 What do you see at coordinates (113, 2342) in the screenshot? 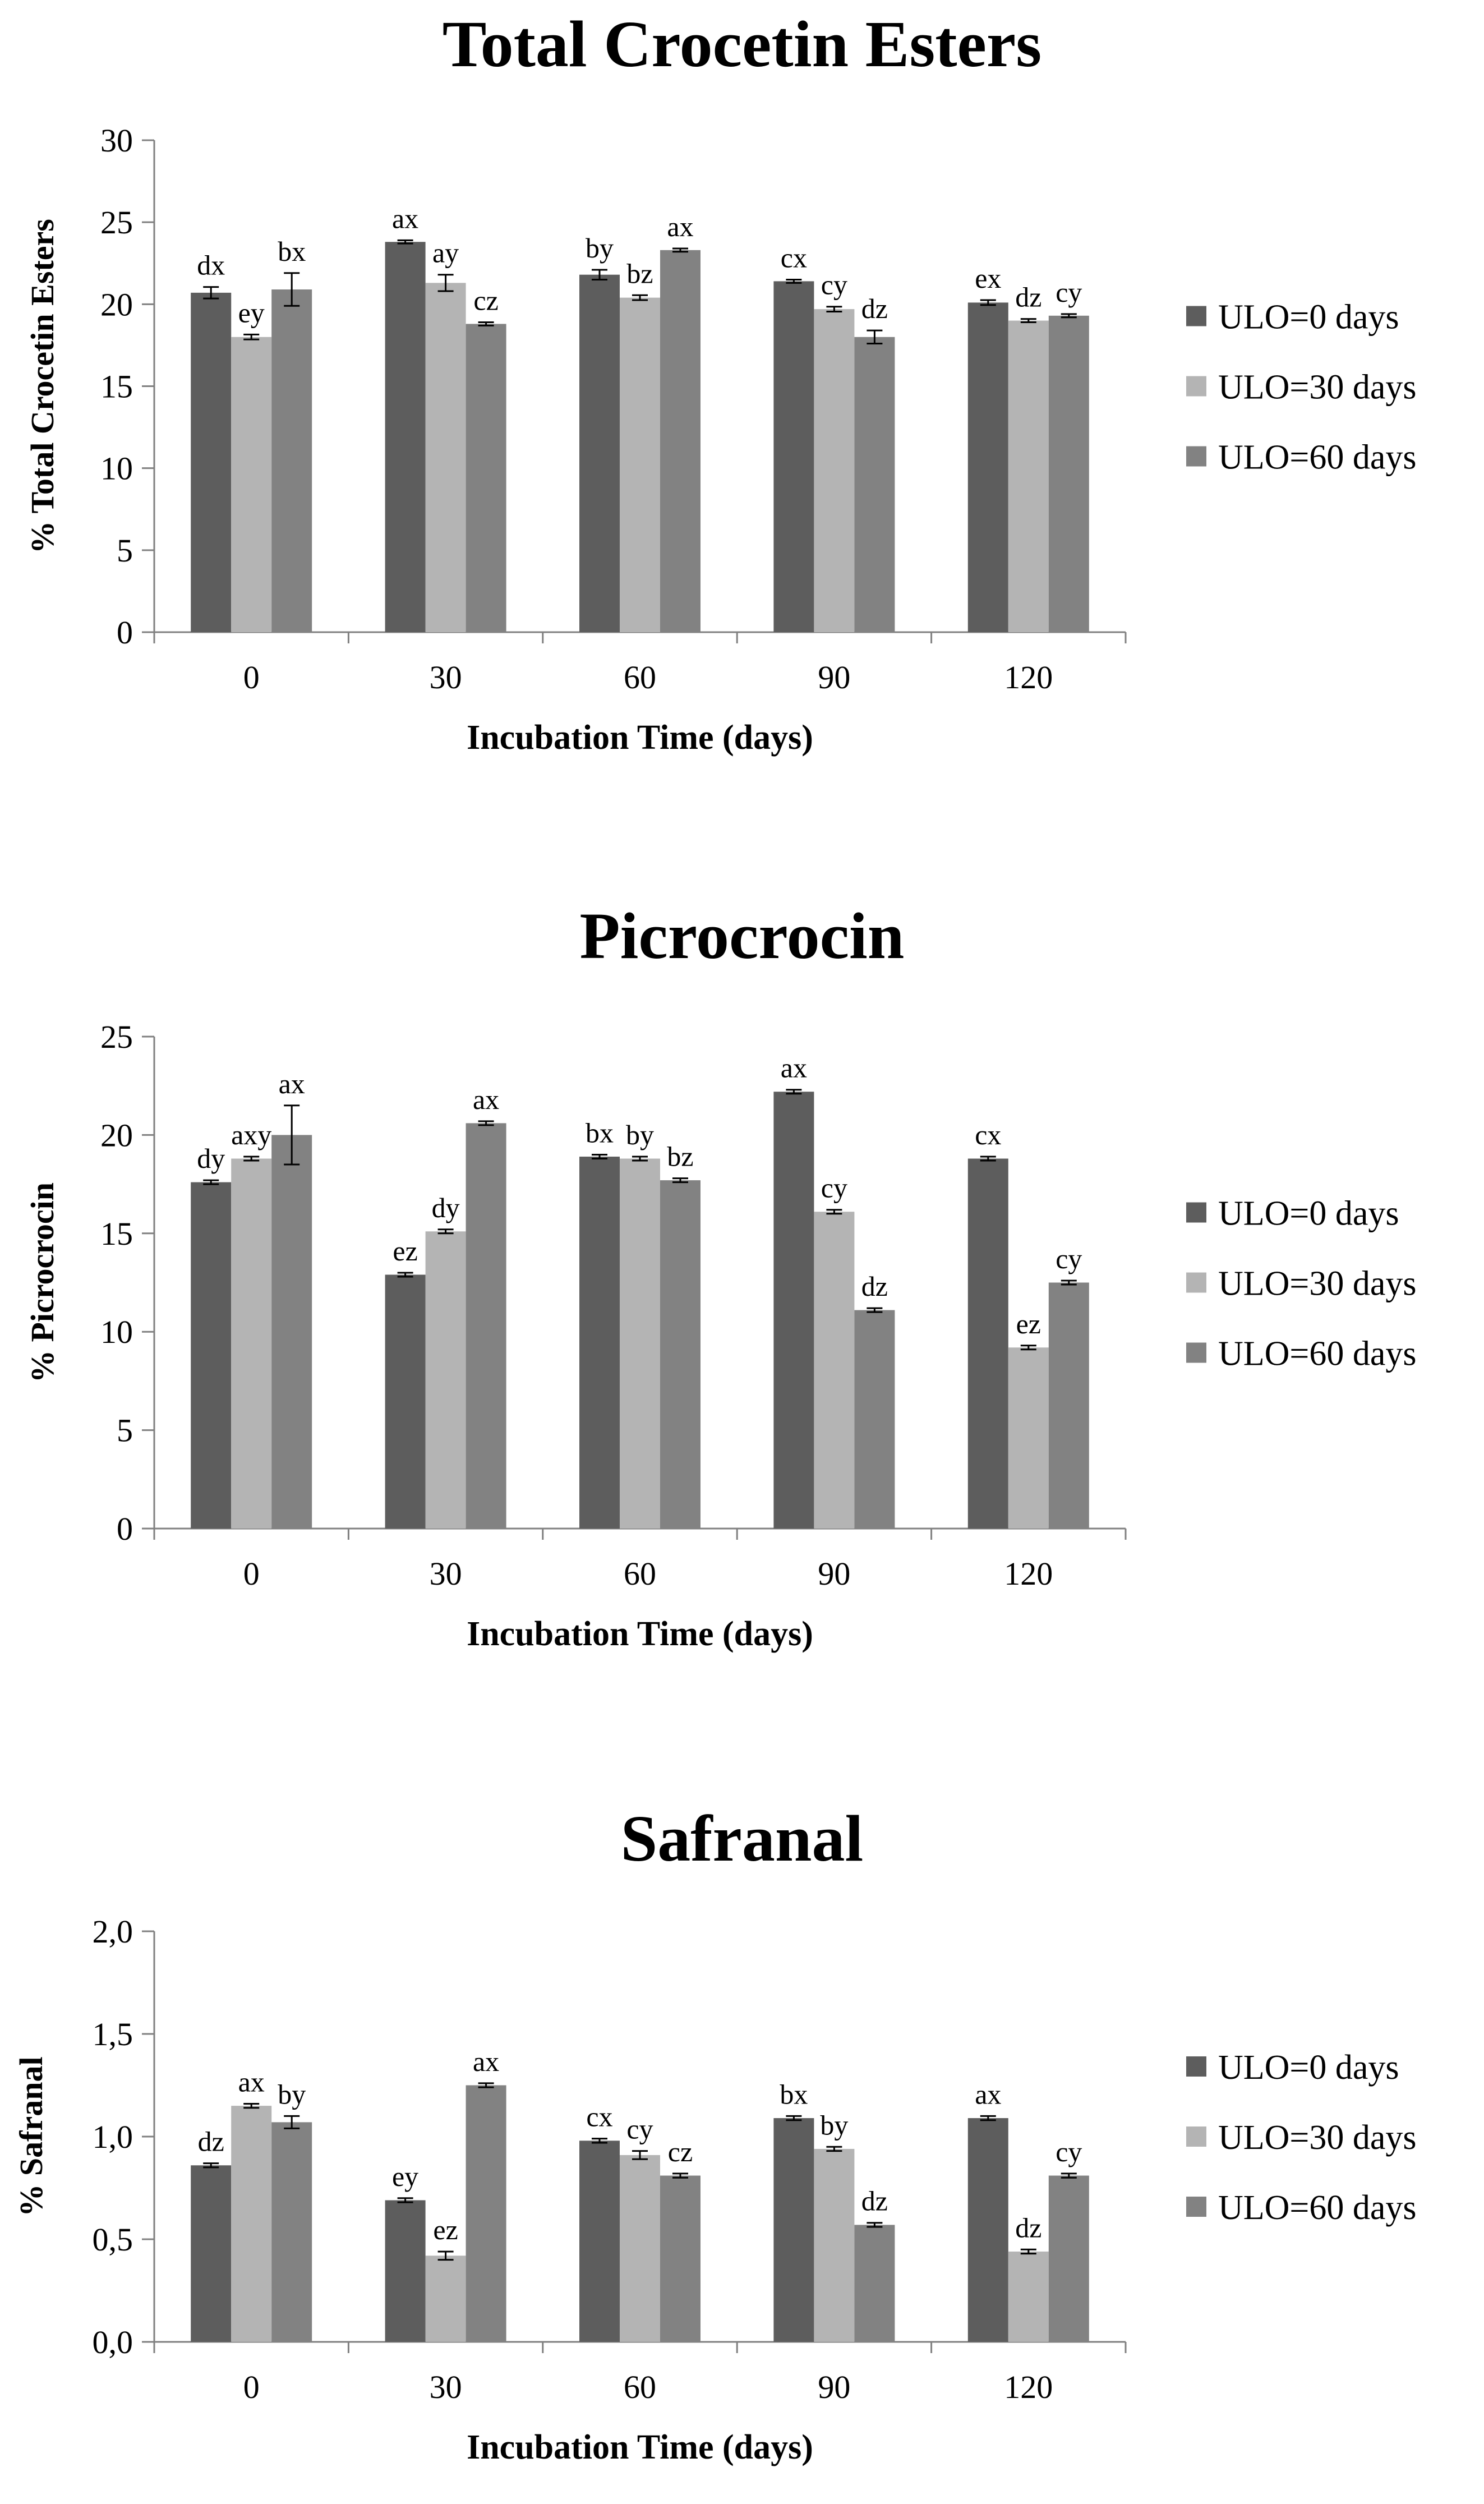
I see `y-tick-label: 0,0` at bounding box center [113, 2342].